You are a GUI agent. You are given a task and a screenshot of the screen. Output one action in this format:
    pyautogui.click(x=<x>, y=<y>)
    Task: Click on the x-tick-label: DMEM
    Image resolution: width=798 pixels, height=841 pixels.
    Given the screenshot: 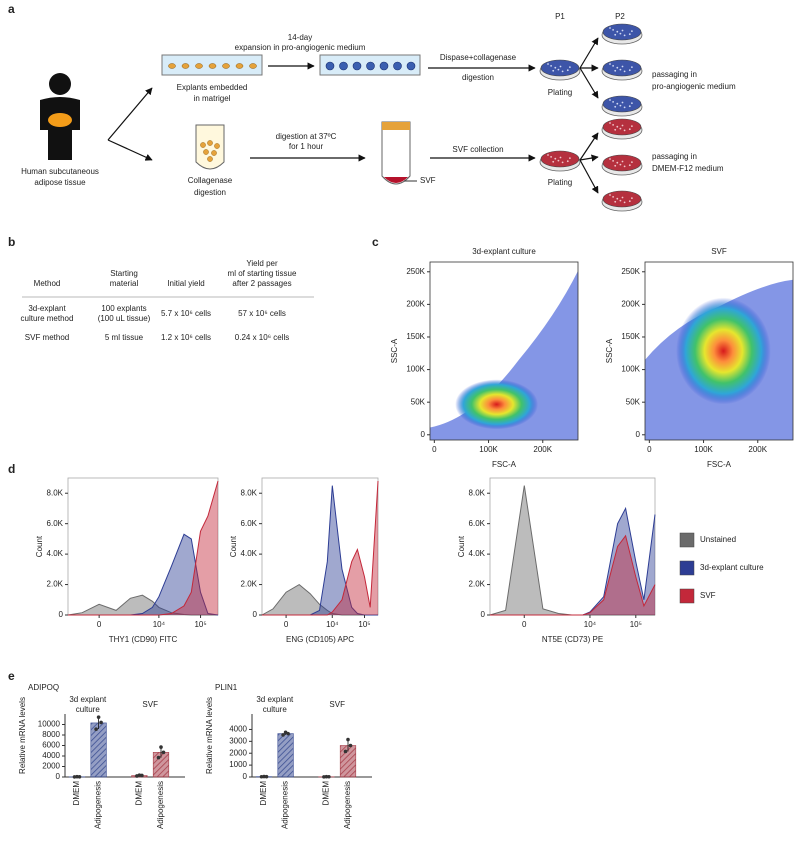 What is the action you would take?
    pyautogui.click(x=139, y=793)
    